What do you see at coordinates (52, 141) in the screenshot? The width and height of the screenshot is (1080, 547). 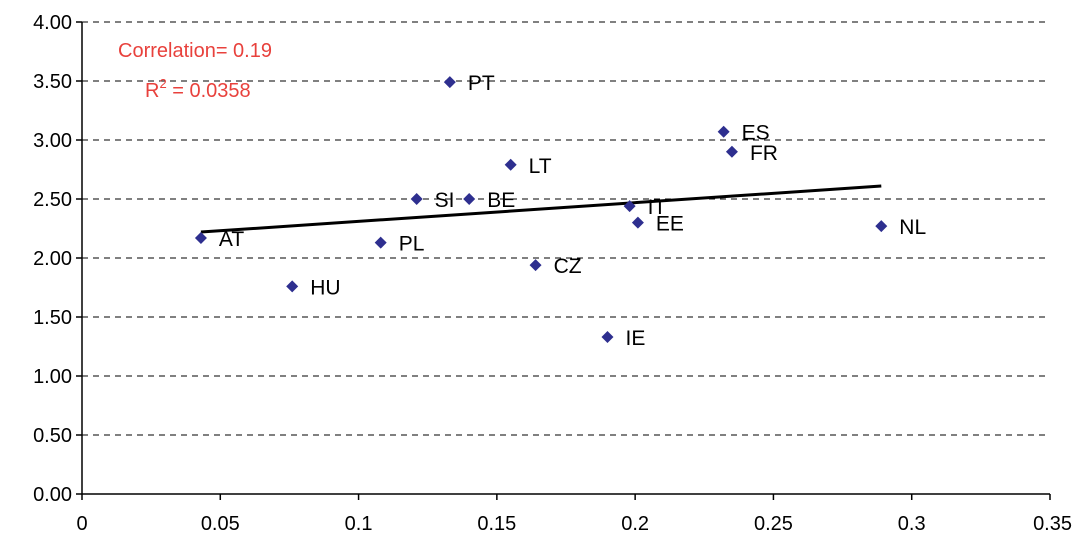 I see `y-tick-label-6: 3.00` at bounding box center [52, 141].